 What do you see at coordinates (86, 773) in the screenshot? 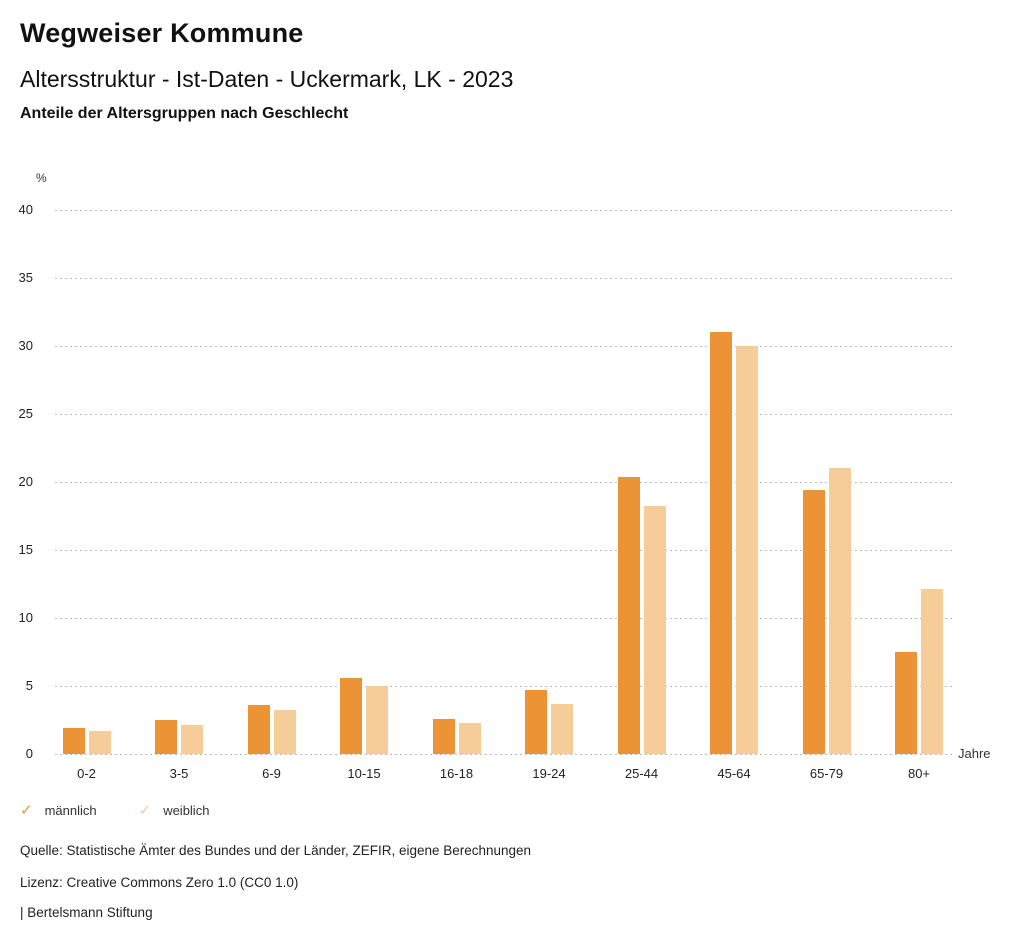
I see `x-tick-label-0-2: 0-2` at bounding box center [86, 773].